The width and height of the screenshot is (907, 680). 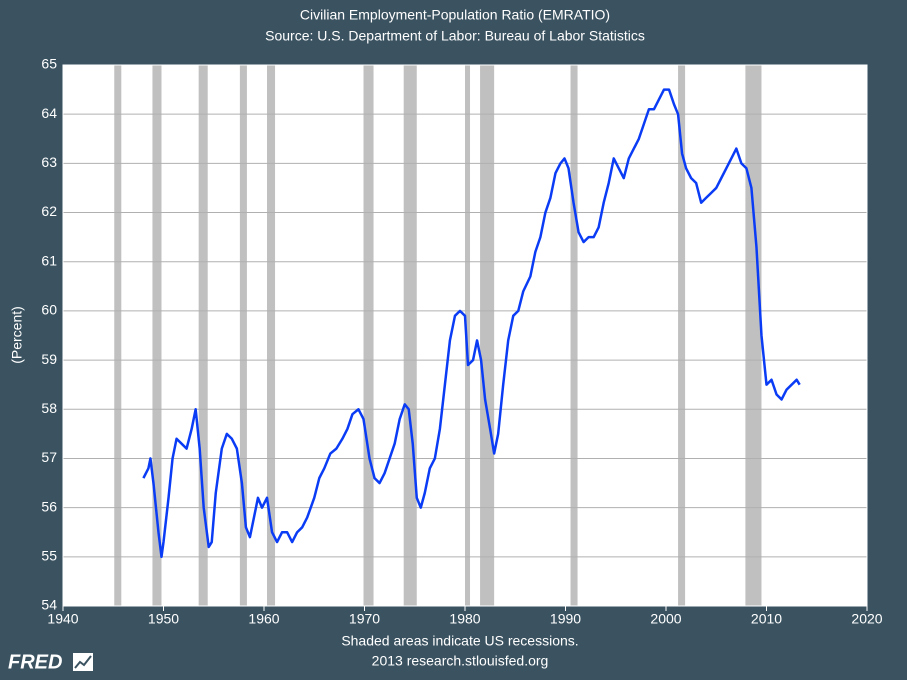 I want to click on y-tick-label: 56, so click(x=49, y=506).